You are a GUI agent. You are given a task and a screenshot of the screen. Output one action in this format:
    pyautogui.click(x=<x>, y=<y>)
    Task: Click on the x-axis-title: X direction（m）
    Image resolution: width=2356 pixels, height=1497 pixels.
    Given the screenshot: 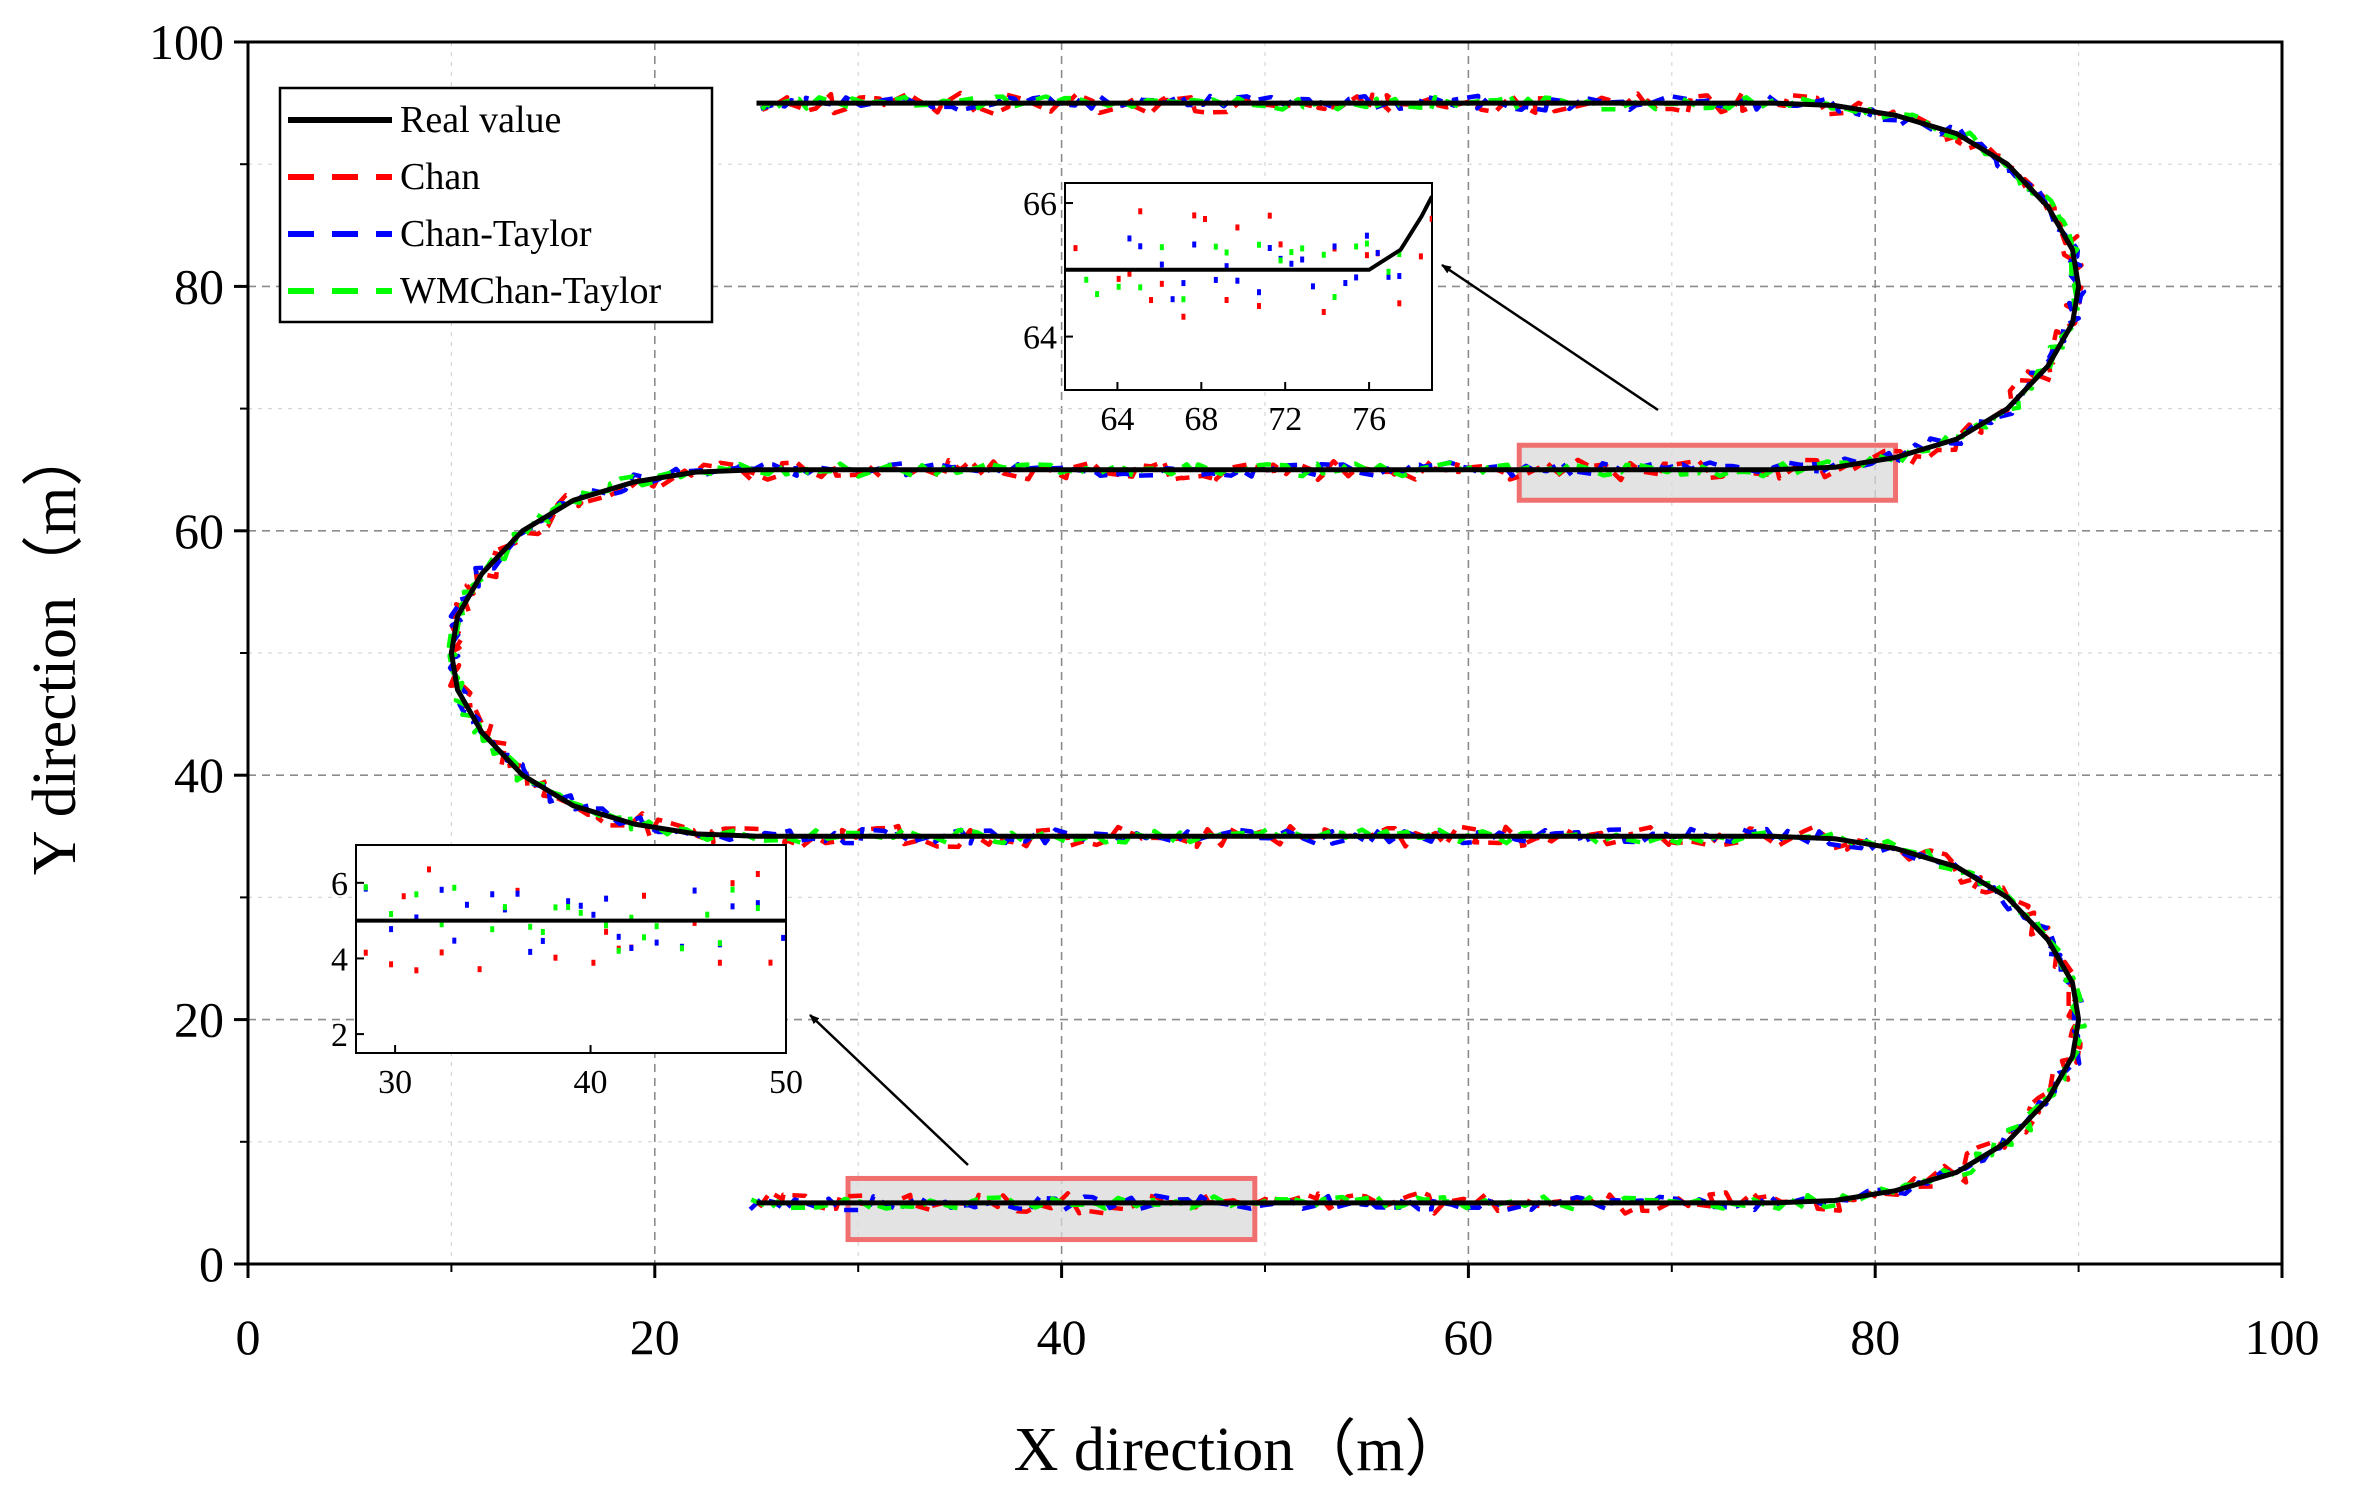 What is the action you would take?
    pyautogui.click(x=1240, y=1450)
    